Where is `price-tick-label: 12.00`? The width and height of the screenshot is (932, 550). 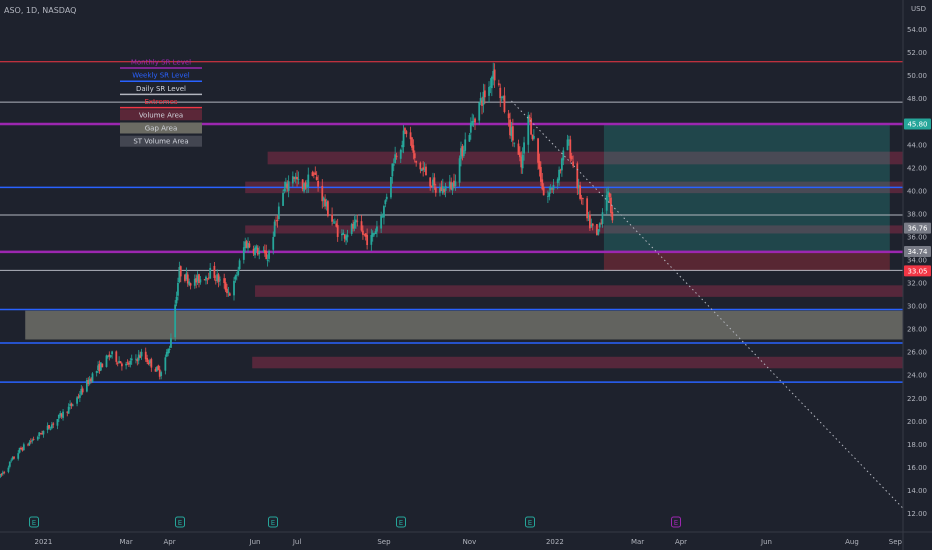
price-tick-label: 12.00 is located at coordinates (917, 514).